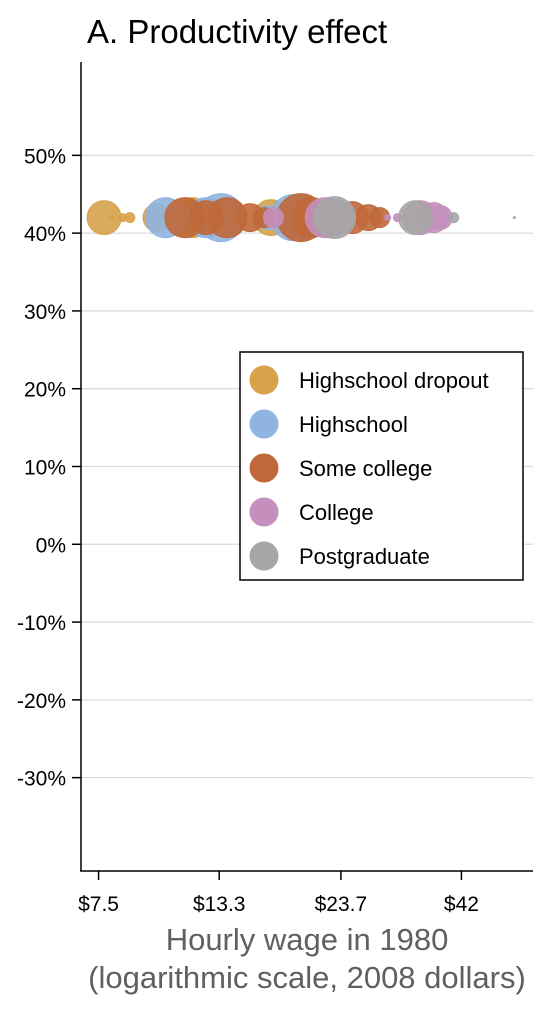  I want to click on legend-swatch-college, so click(264, 512).